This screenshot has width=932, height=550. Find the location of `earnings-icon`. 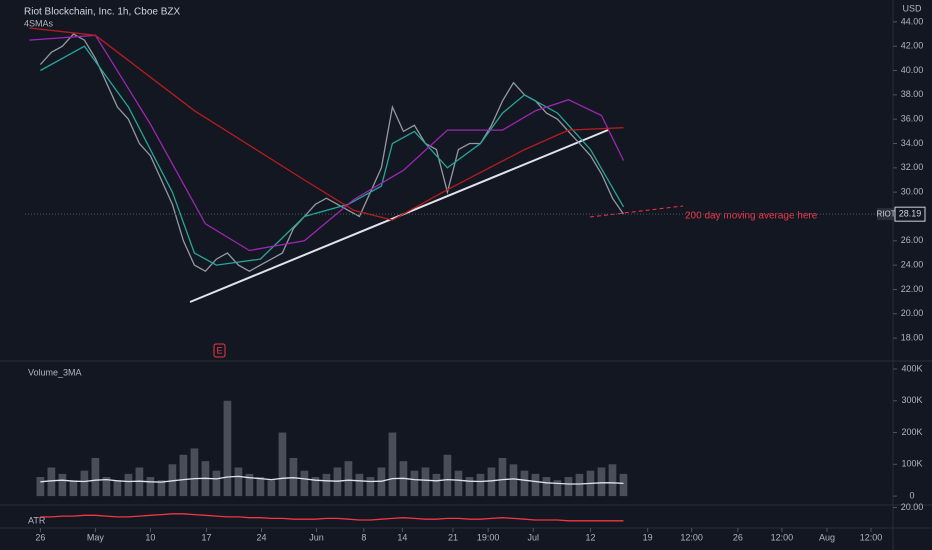

earnings-icon is located at coordinates (219, 350).